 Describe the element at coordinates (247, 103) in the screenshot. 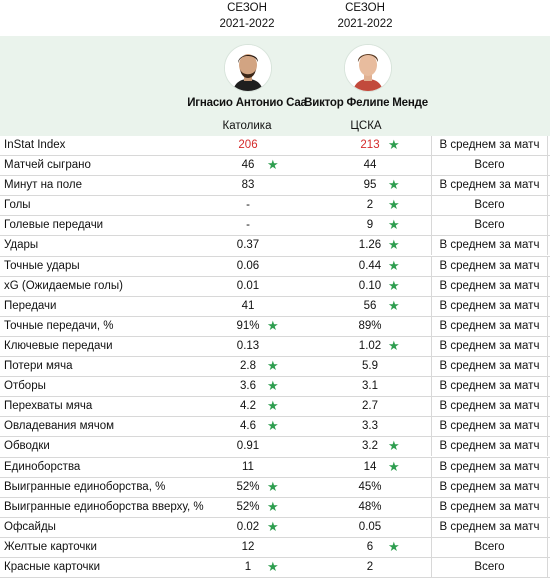

I see `player1-name: Игнасио Антонио Саа` at that location.